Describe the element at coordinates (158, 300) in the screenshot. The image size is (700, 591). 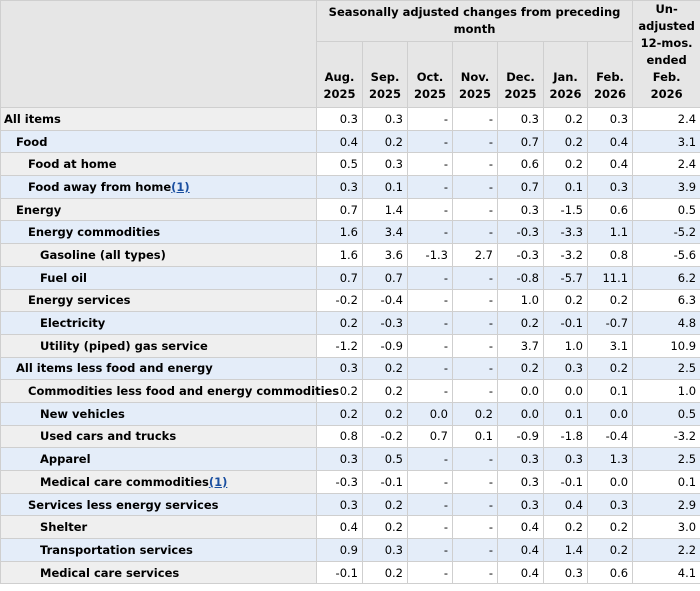
I see `row-label-cell: Energy services` at that location.